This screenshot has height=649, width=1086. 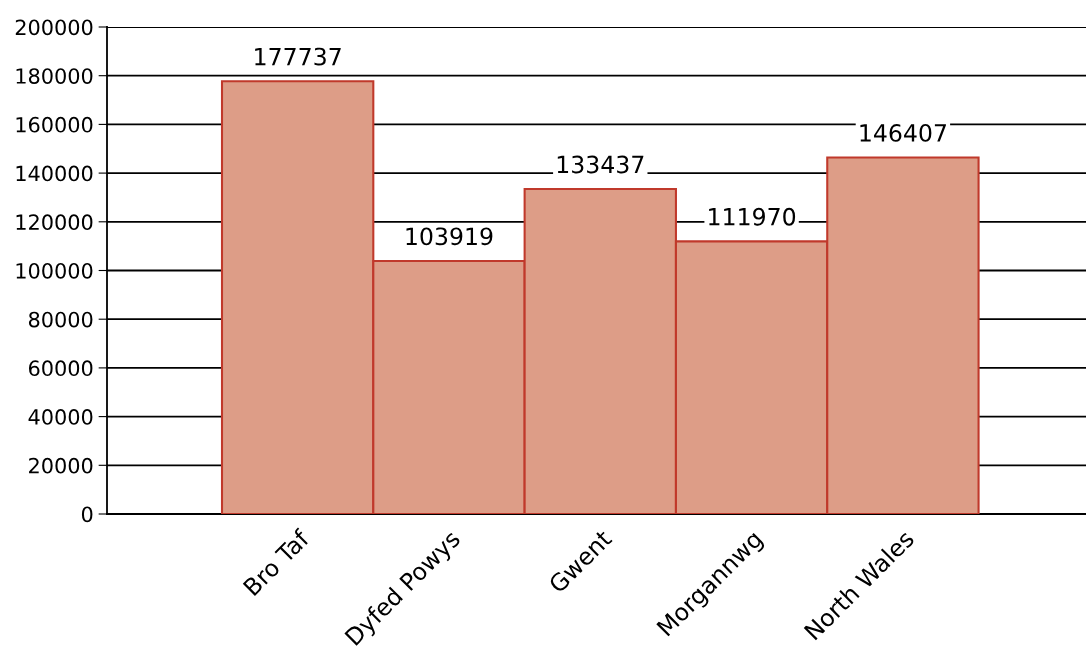 What do you see at coordinates (60, 368) in the screenshot?
I see `y-tick-label: 60000` at bounding box center [60, 368].